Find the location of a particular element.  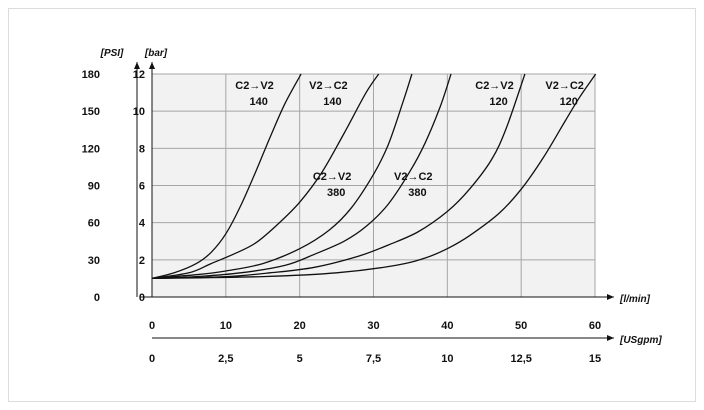

y2-tick-label: 60 is located at coordinates (94, 224).